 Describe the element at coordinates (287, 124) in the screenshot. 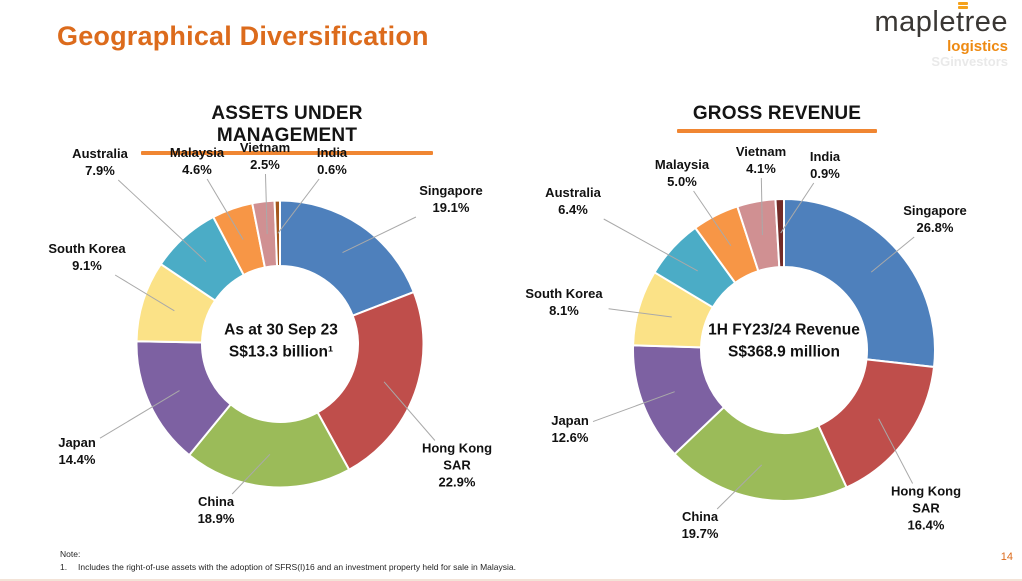

I see `chart-title-aum-text: ASSETS UNDER MANAGEMENT` at that location.